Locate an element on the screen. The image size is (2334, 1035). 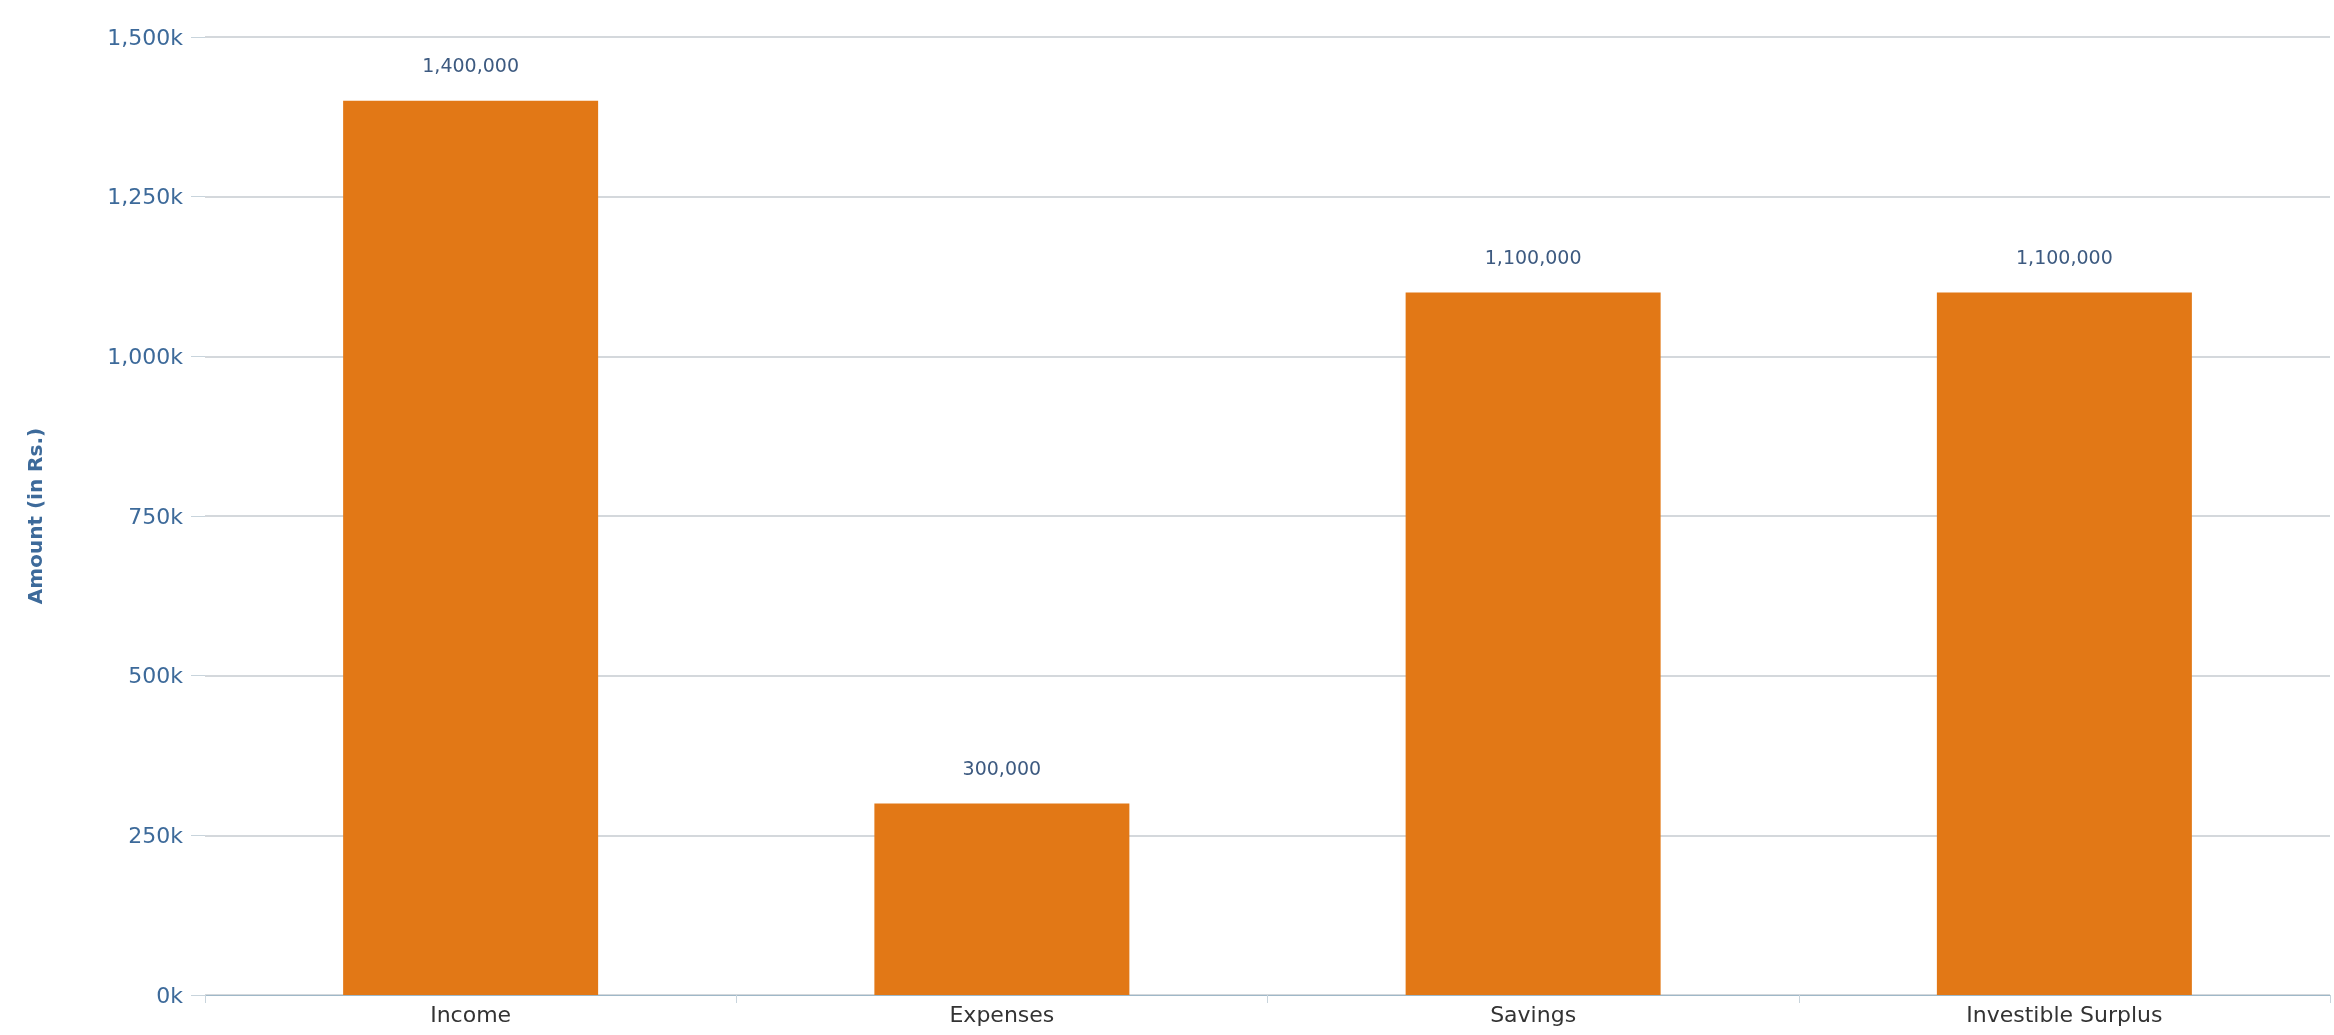
y-tick-label: 750k is located at coordinates (156, 516).